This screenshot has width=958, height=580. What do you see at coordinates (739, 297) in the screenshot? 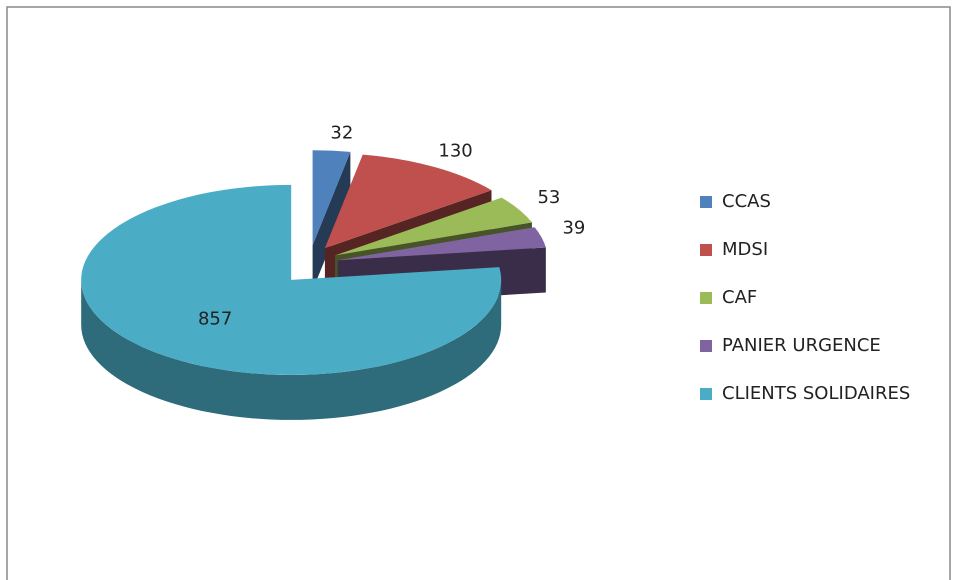
I see `legend-label: CAF` at bounding box center [739, 297].